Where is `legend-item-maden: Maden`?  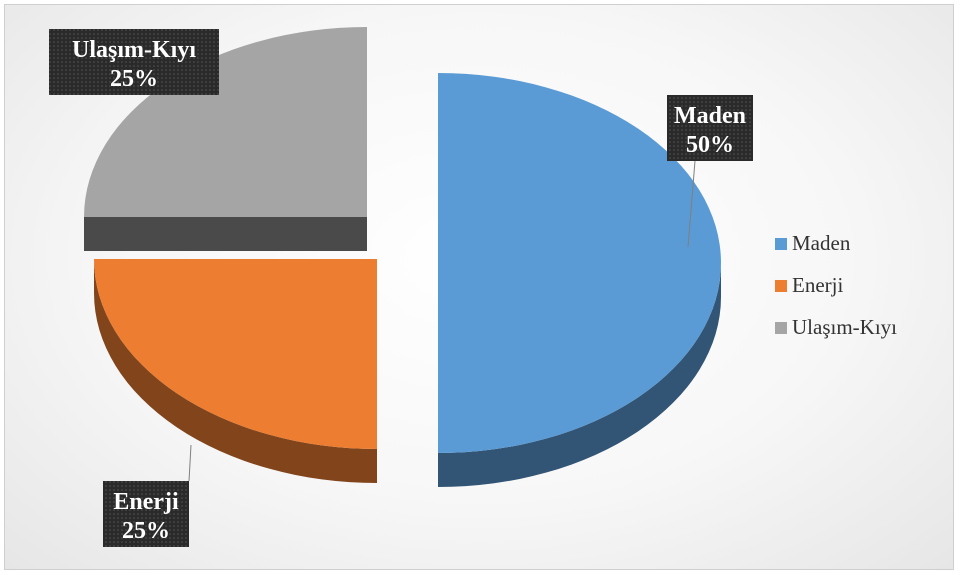 legend-item-maden: Maden is located at coordinates (821, 243).